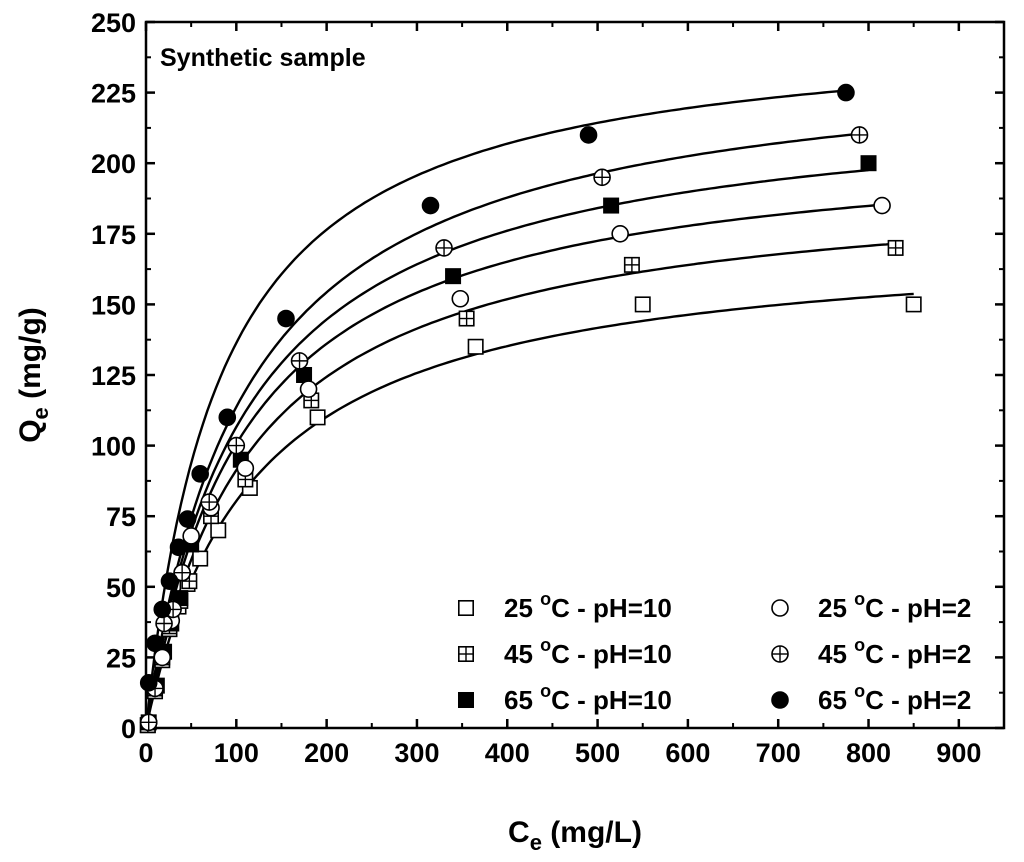 The image size is (1024, 862). What do you see at coordinates (121, 517) in the screenshot?
I see `y-tick-label: 75` at bounding box center [121, 517].